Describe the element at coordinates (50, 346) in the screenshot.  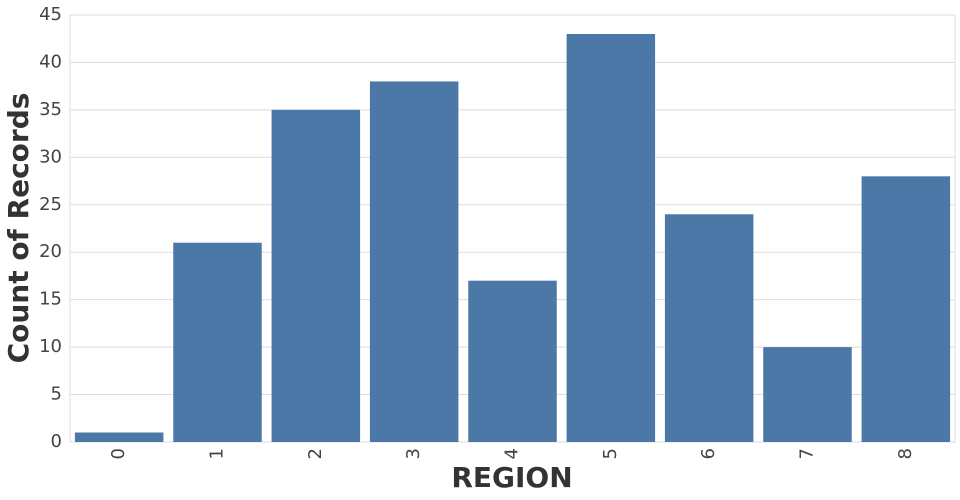
I see `y-tick-label: 10` at that location.